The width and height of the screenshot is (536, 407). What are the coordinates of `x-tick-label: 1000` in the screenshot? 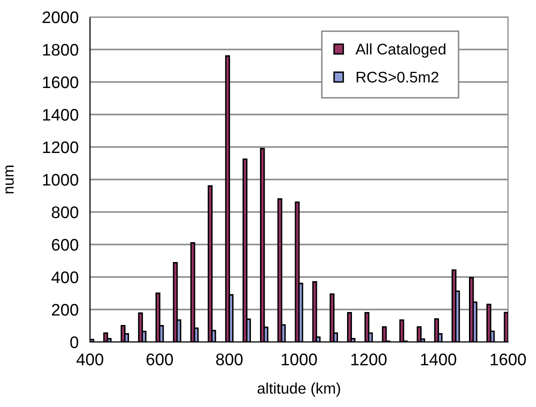 It's located at (299, 360).